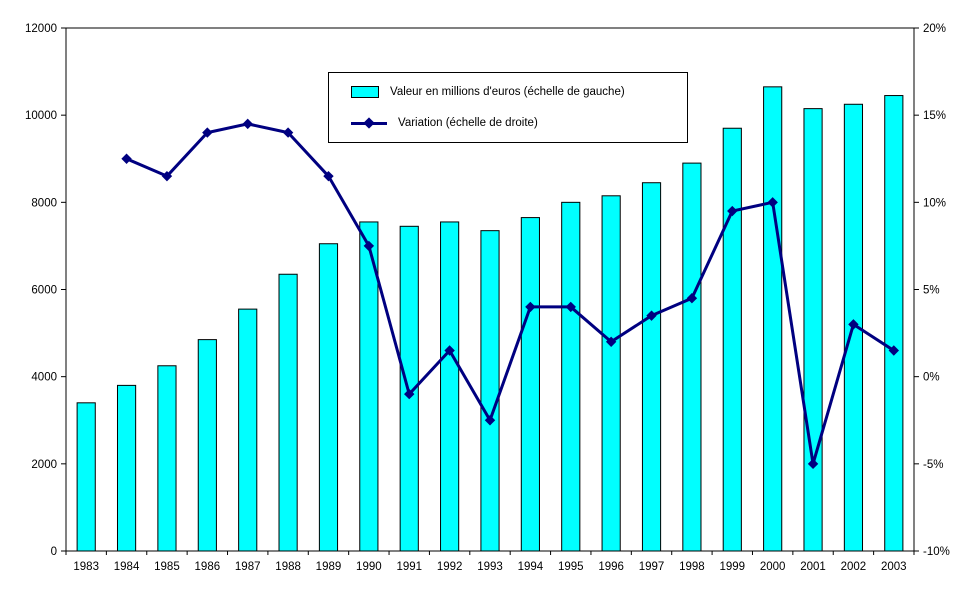 The height and width of the screenshot is (599, 966). What do you see at coordinates (409, 567) in the screenshot?
I see `x-axis-category-label: 1991` at bounding box center [409, 567].